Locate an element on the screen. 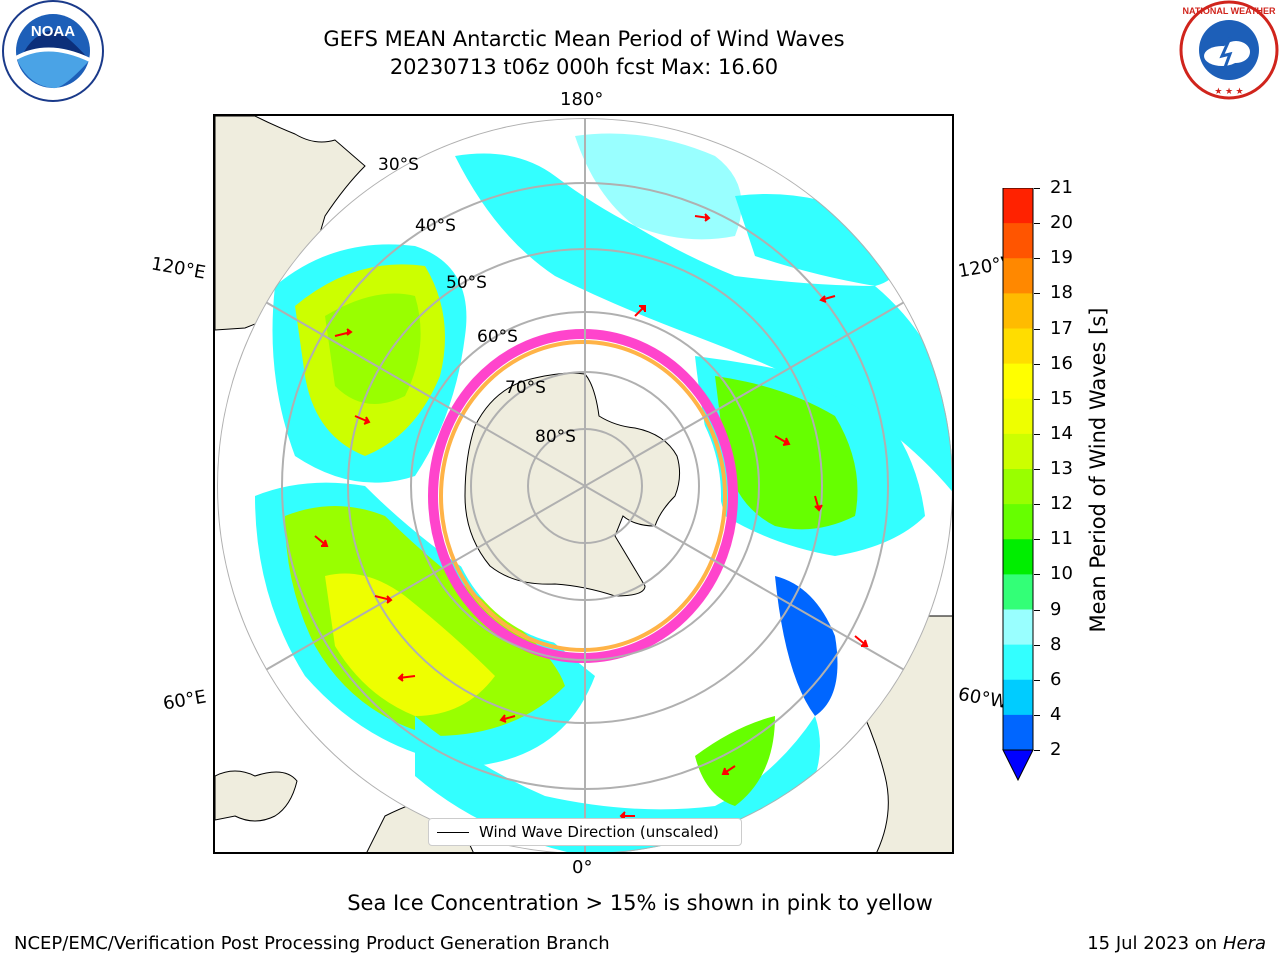 This screenshot has width=1280, height=960. colorbar-tick-label: 12 is located at coordinates (1061, 504).